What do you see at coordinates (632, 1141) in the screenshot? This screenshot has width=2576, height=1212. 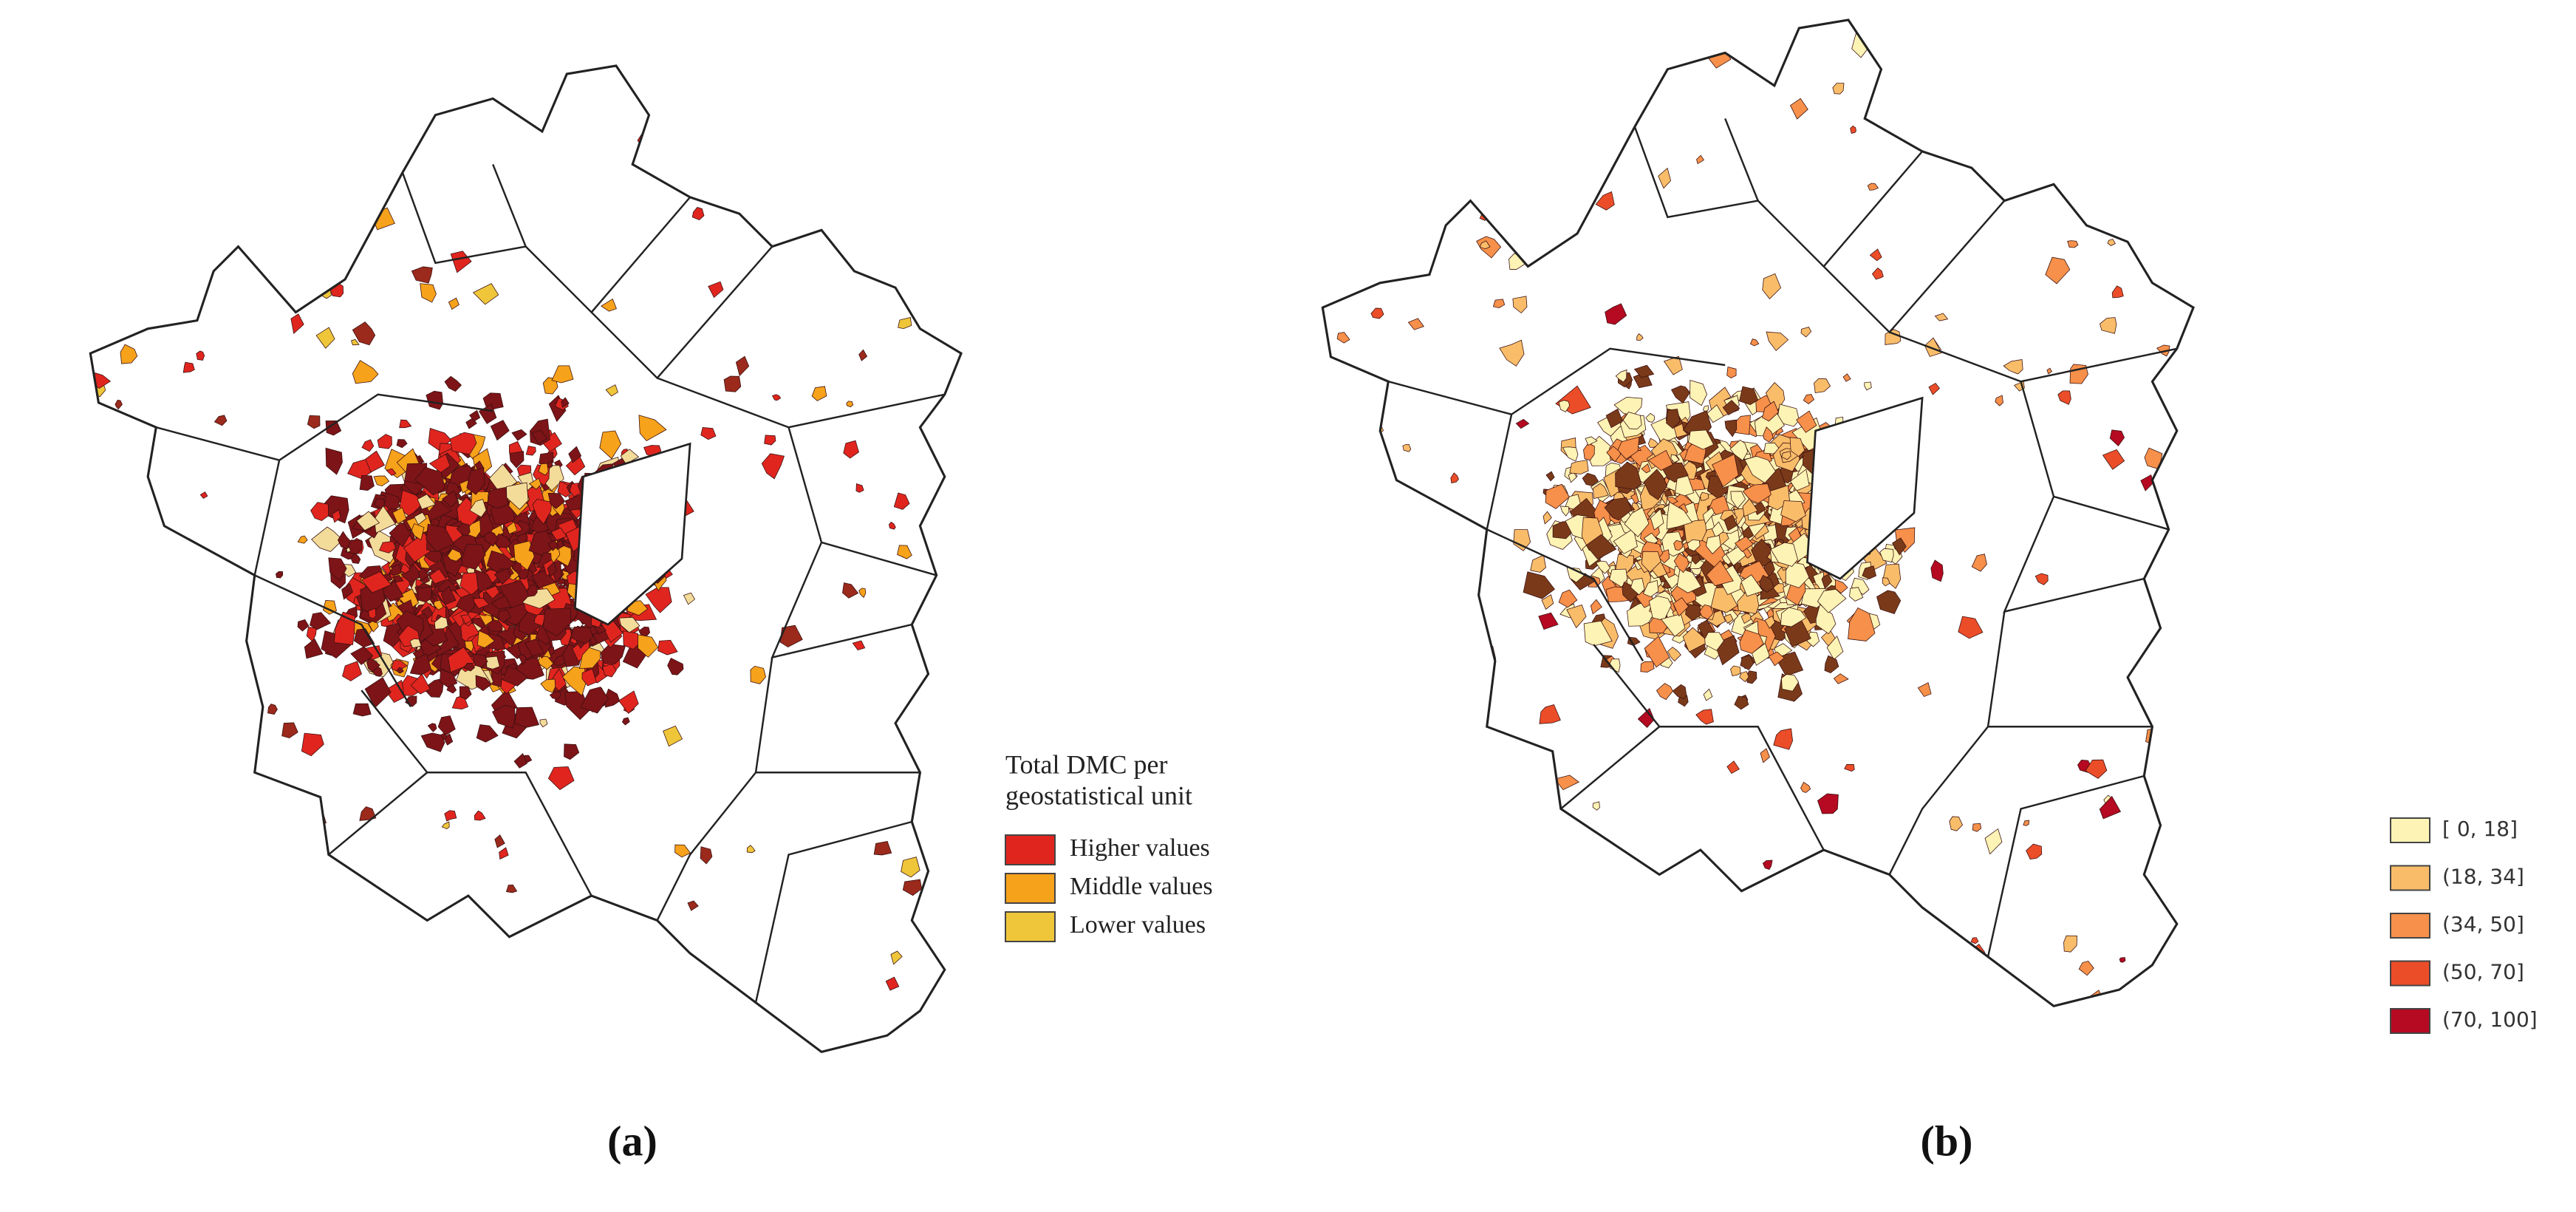 I see `panel-label: (a)` at bounding box center [632, 1141].